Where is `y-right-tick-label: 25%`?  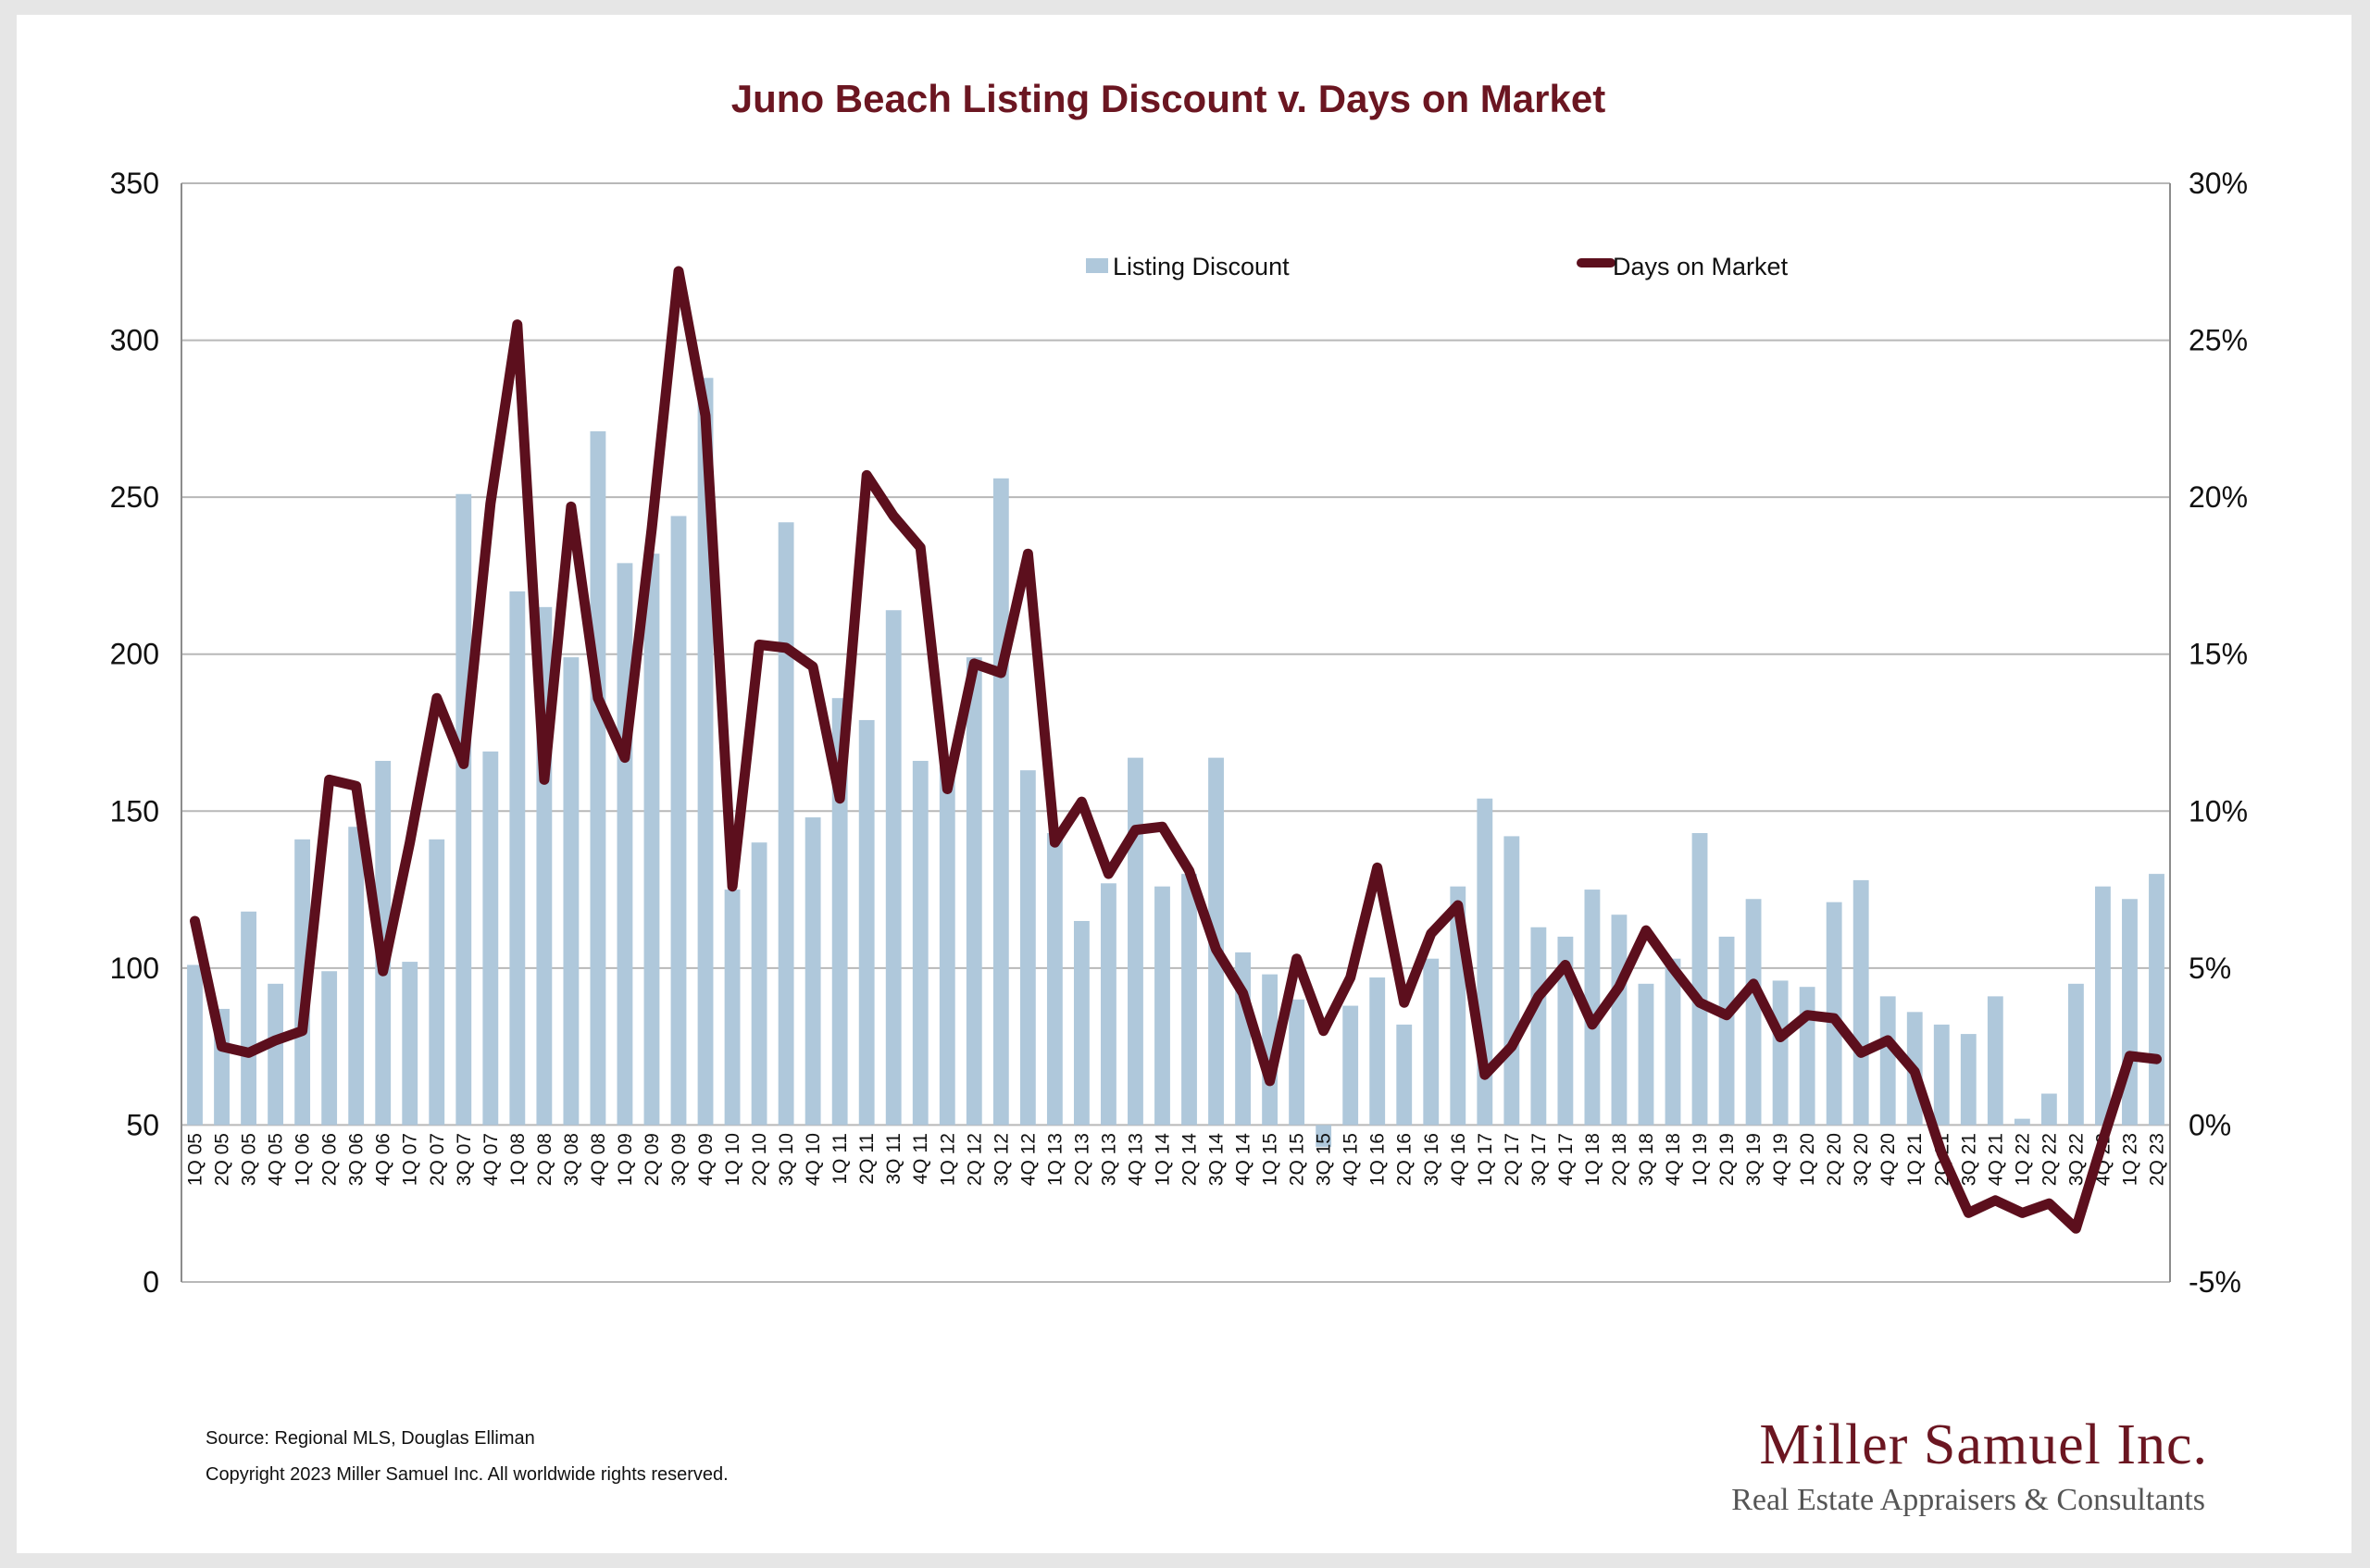
y-right-tick-label: 25% is located at coordinates (2218, 340).